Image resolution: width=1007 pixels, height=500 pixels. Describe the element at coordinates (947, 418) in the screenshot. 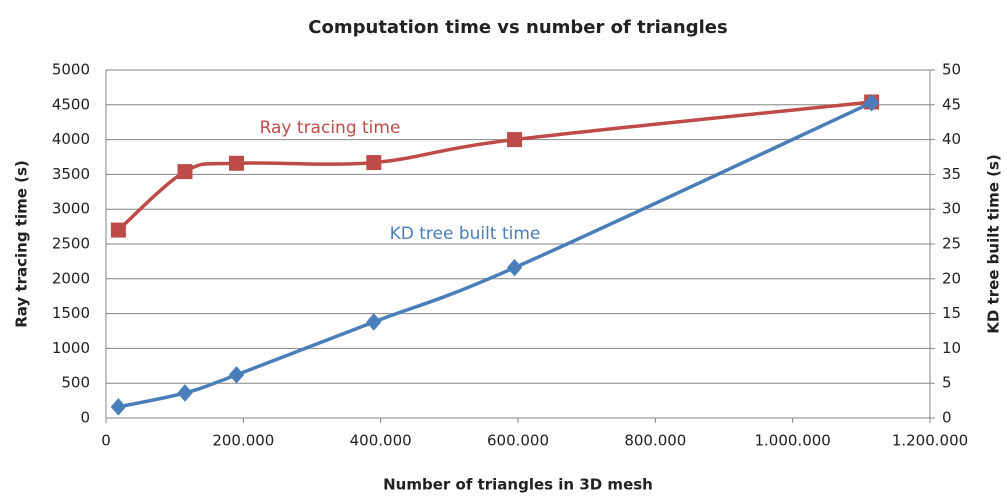

I see `y2-tick-label: 0` at that location.